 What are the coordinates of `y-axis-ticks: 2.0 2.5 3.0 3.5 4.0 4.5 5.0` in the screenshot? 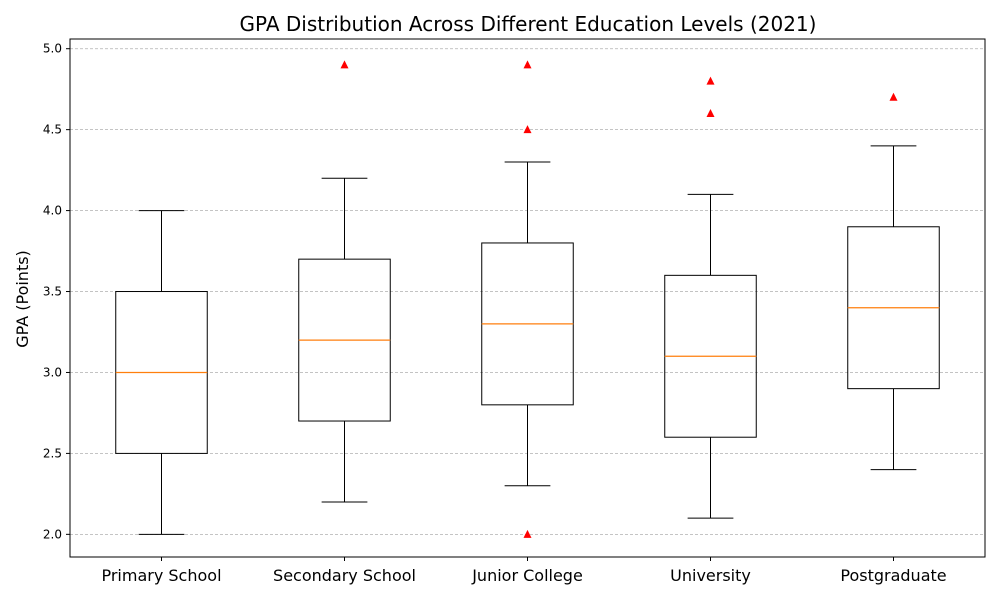 It's located at (56, 291).